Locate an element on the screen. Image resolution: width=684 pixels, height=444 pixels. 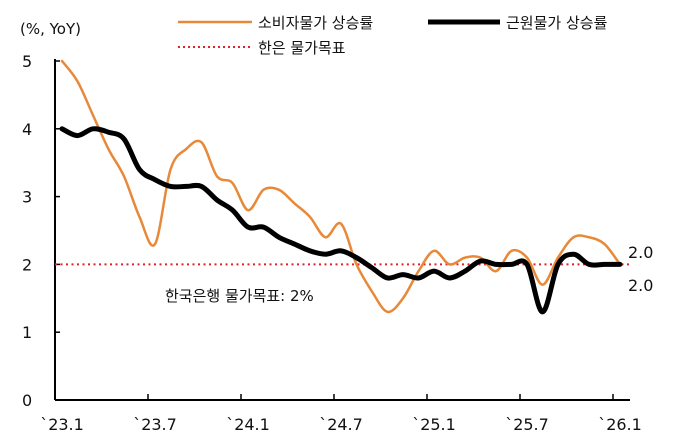
y-tick-label: 1 is located at coordinates (27, 332).